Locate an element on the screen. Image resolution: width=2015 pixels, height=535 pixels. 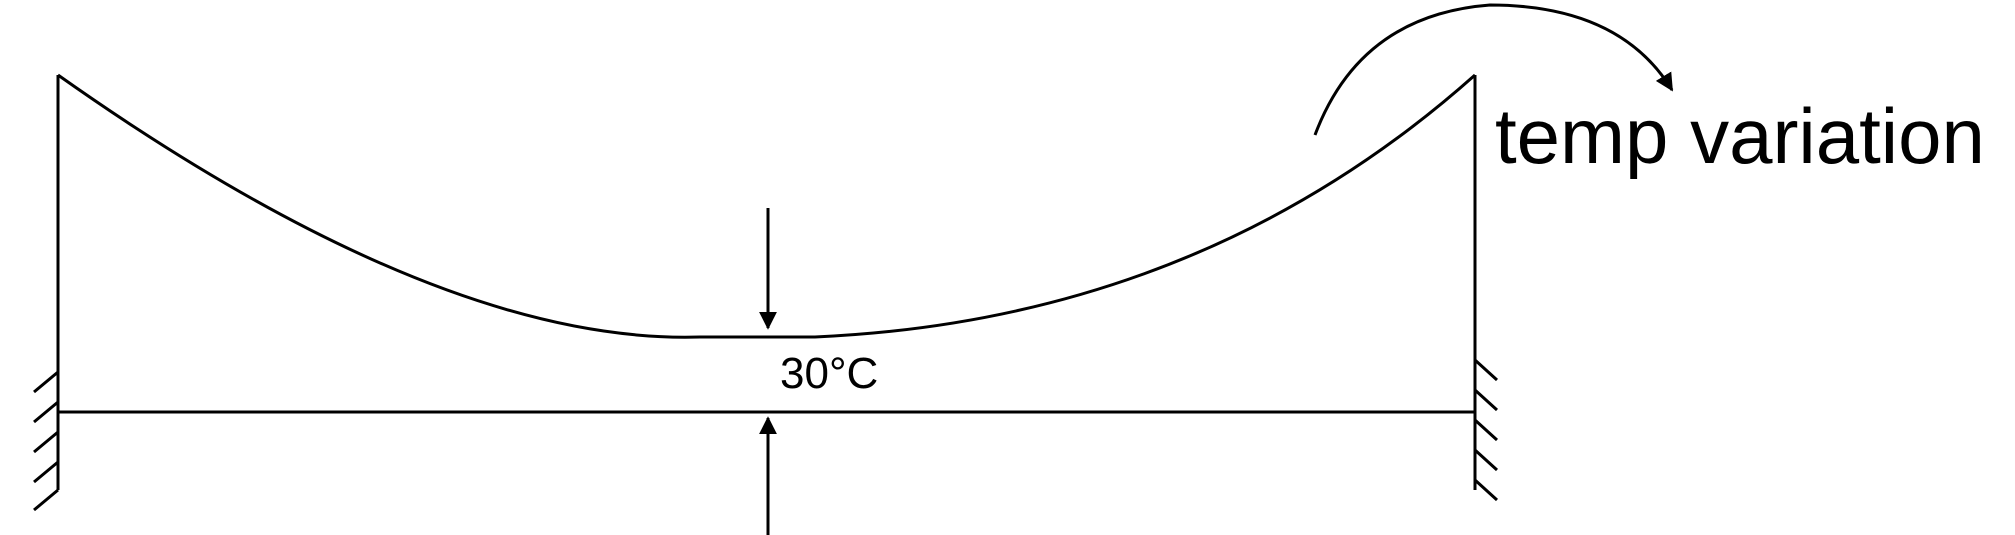
left-fixed-support-hatch is located at coordinates (46, 441).